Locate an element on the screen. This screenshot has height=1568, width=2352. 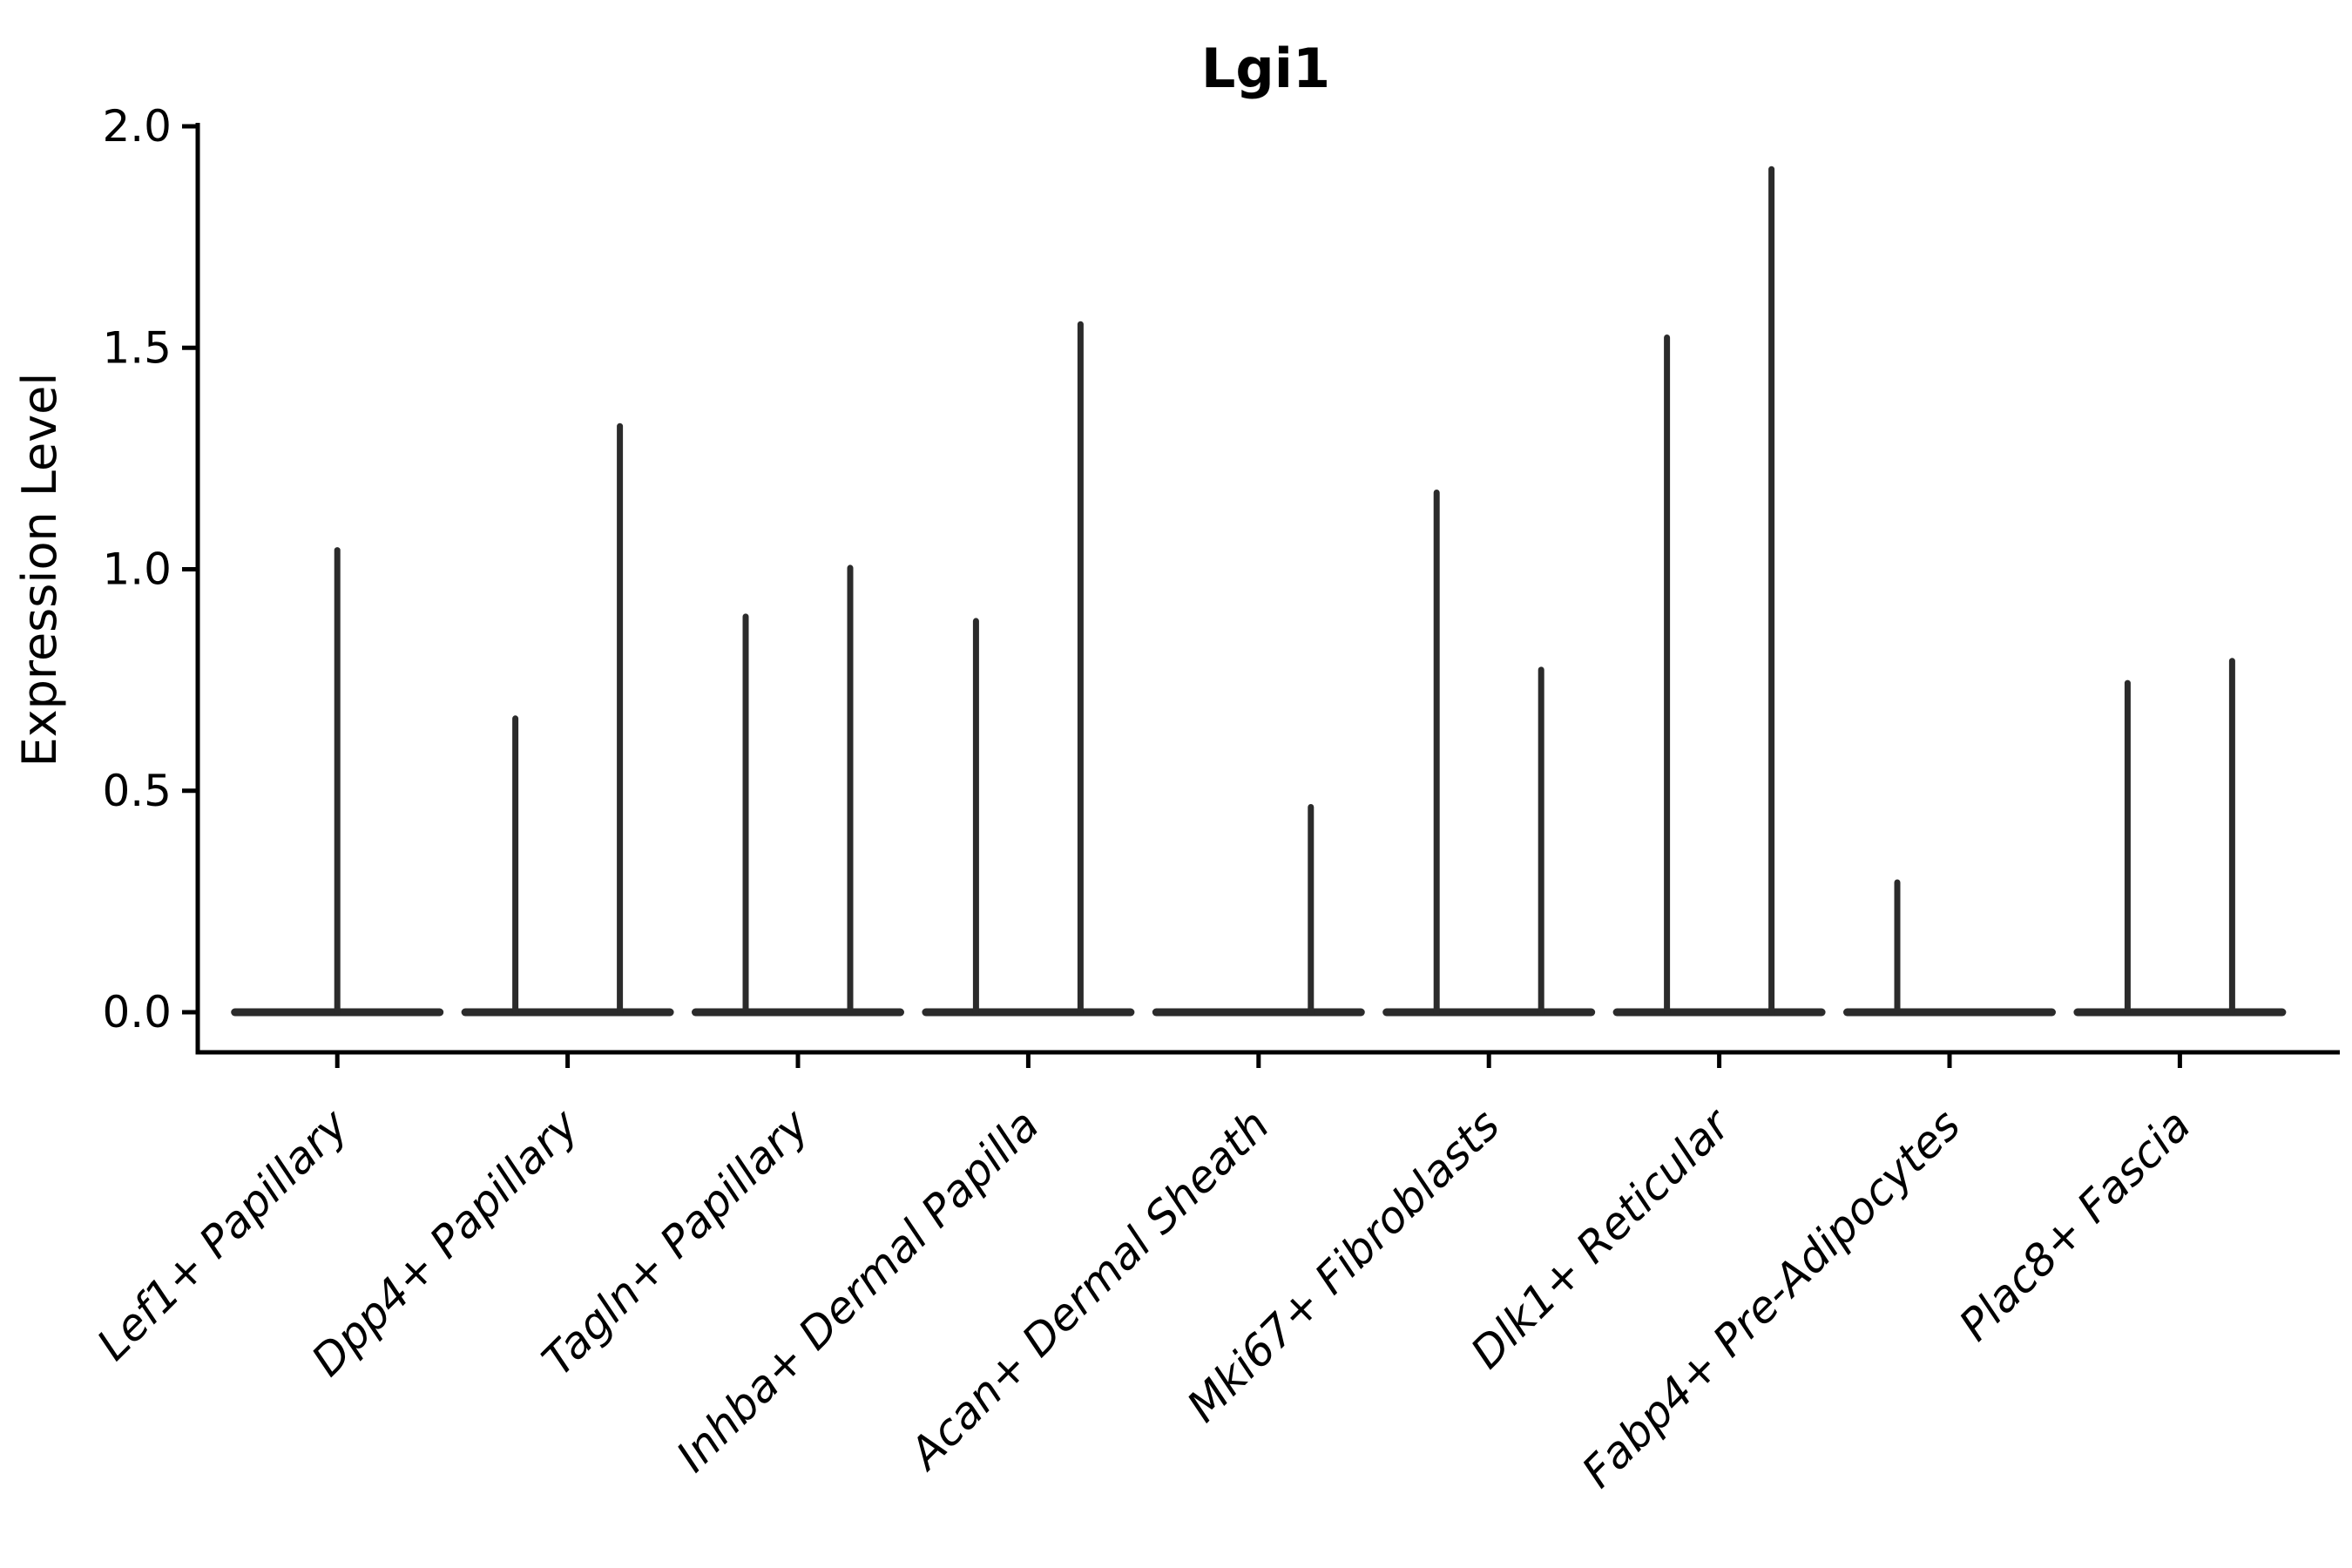
chart-title: Lgi1 is located at coordinates (1265, 68).